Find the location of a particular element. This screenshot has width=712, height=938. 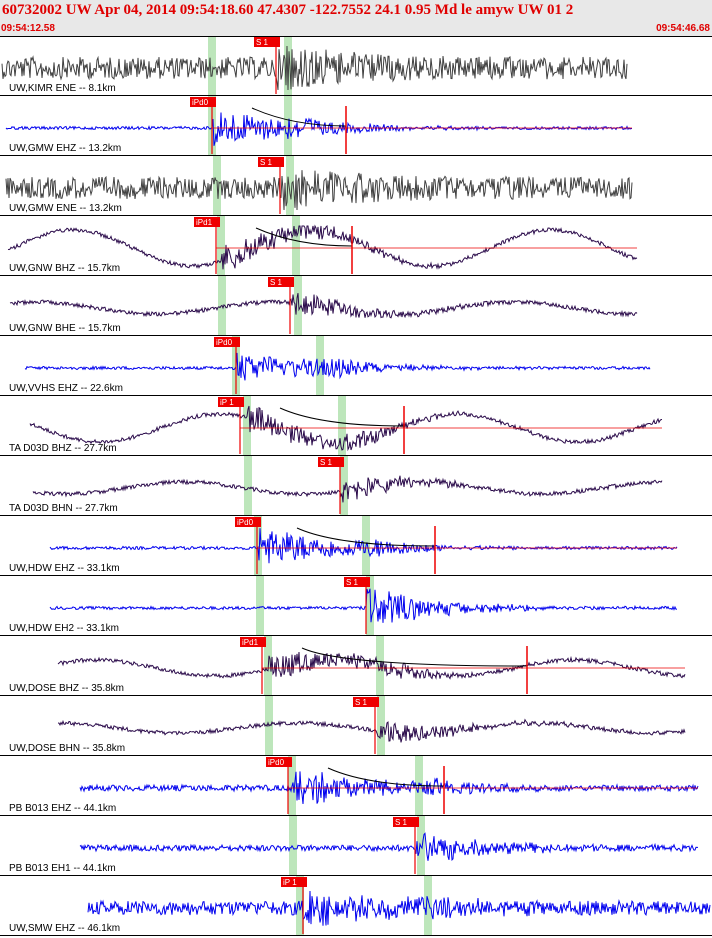

station-label: PB B013 EH1 -- 44.1km is located at coordinates (62, 868).